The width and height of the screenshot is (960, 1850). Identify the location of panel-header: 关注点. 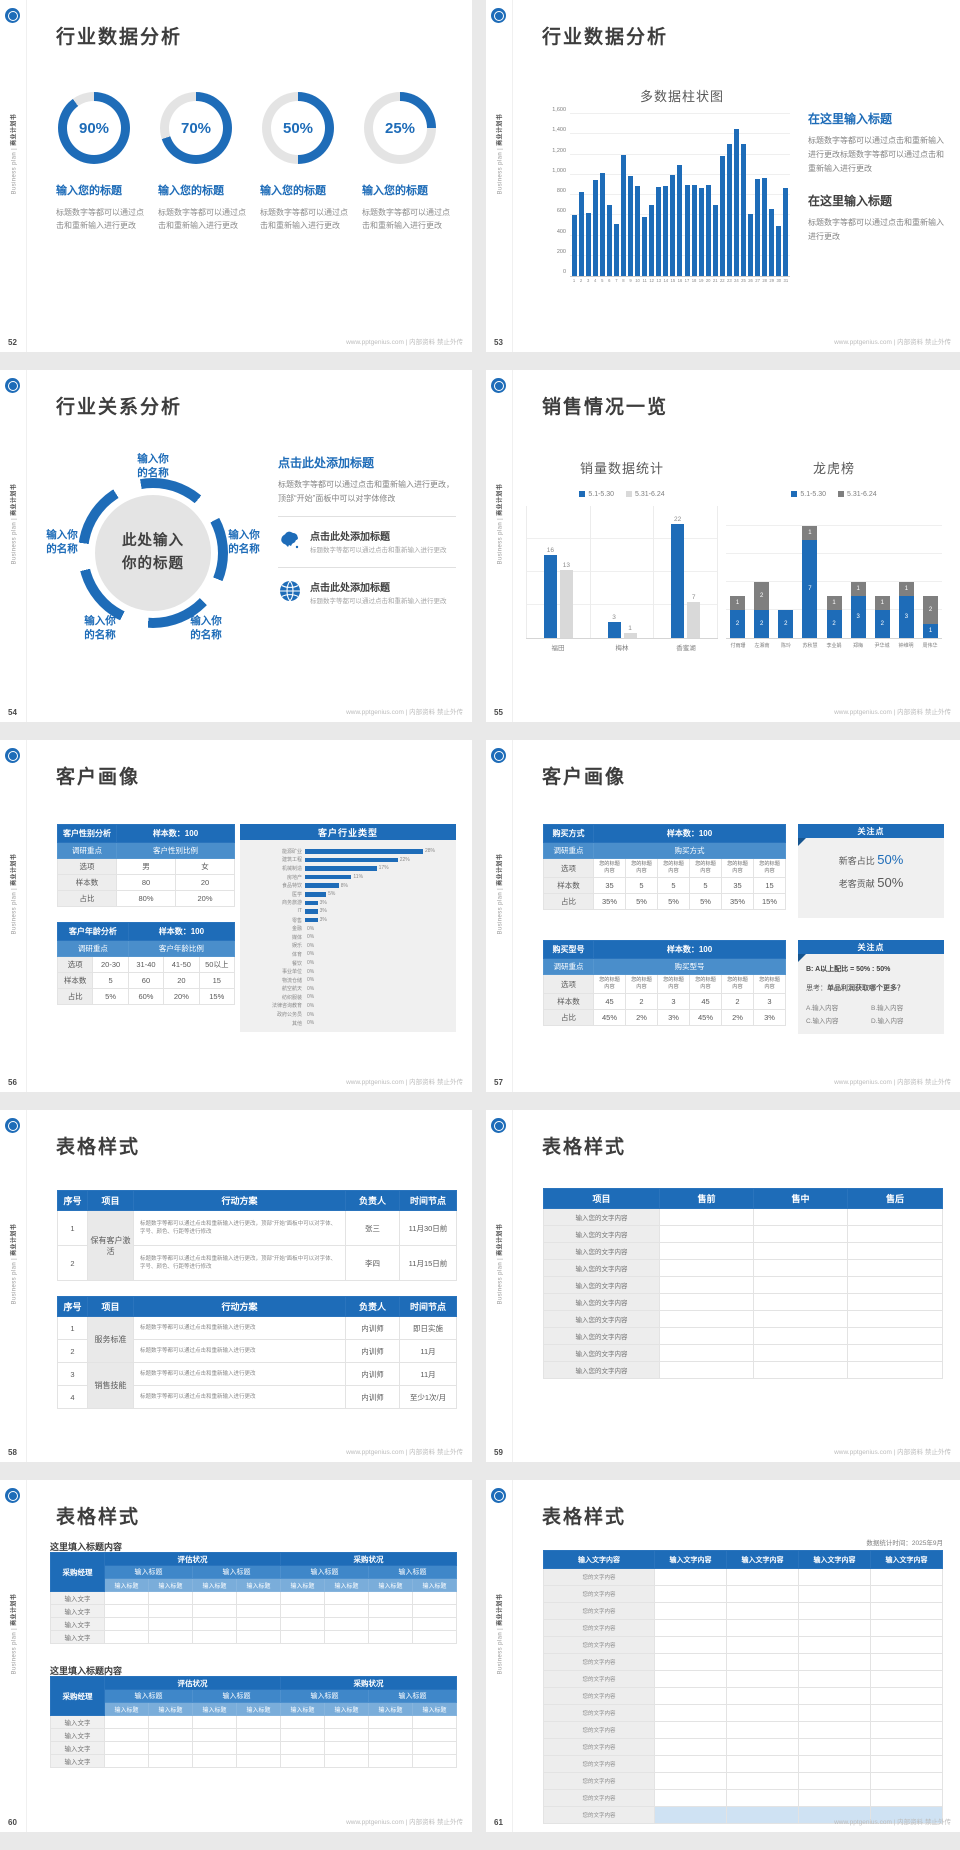
(871, 951).